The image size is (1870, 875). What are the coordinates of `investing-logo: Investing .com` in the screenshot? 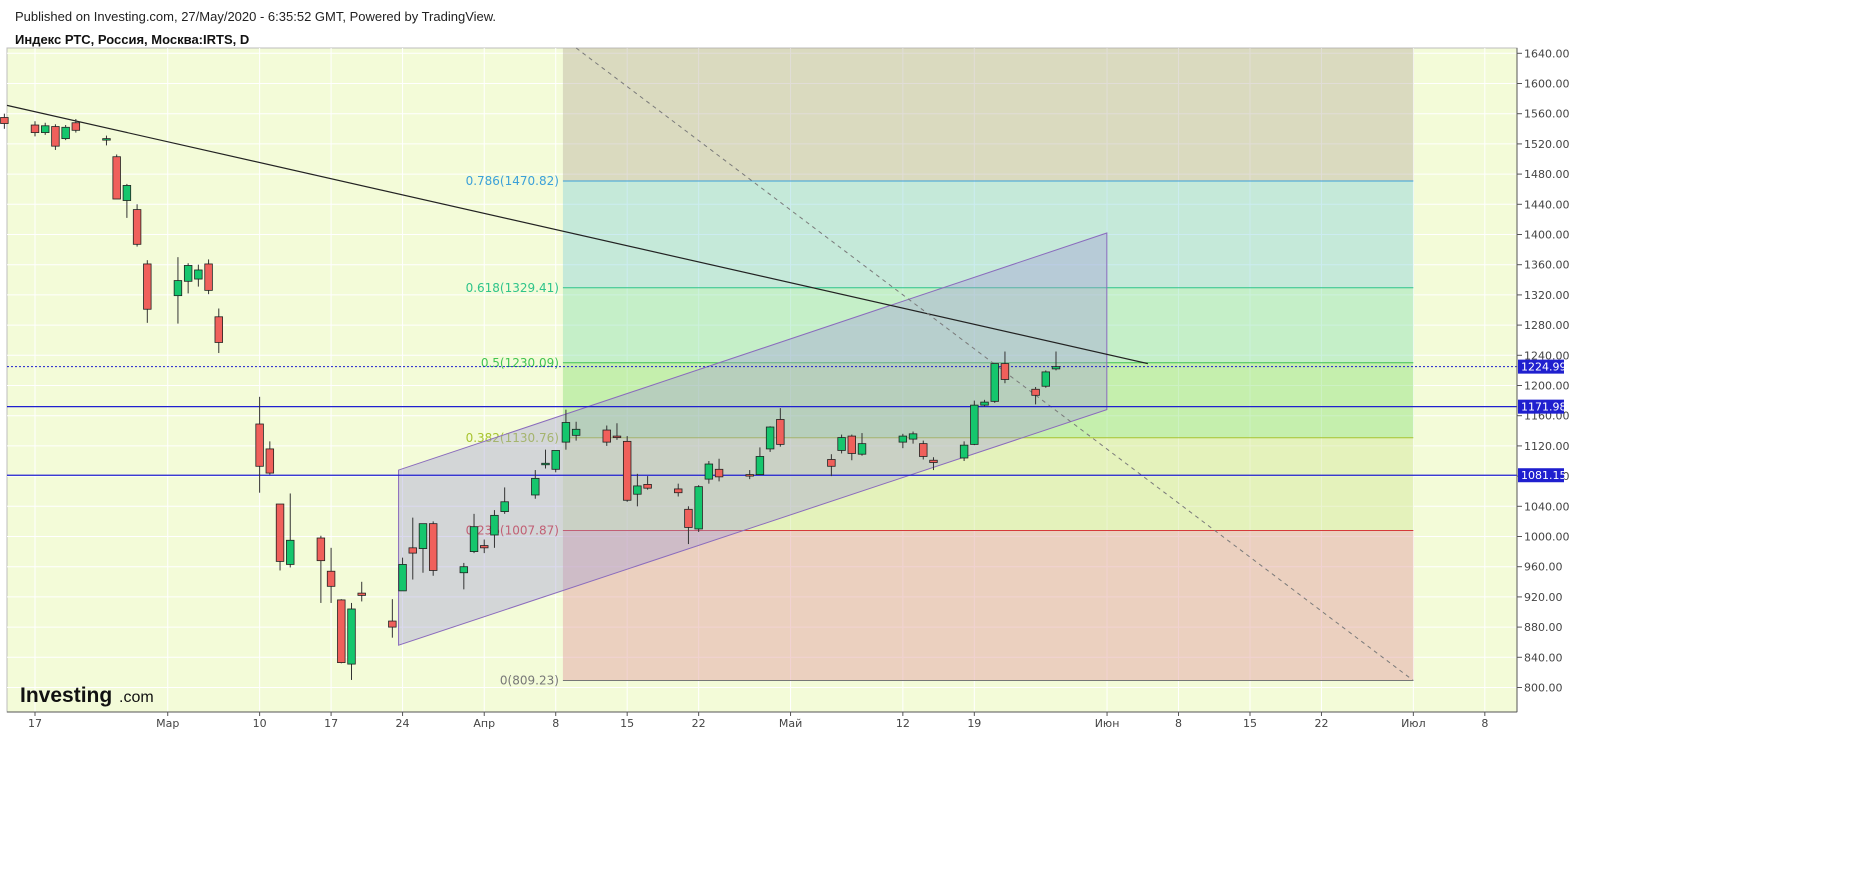 It's located at (87, 695).